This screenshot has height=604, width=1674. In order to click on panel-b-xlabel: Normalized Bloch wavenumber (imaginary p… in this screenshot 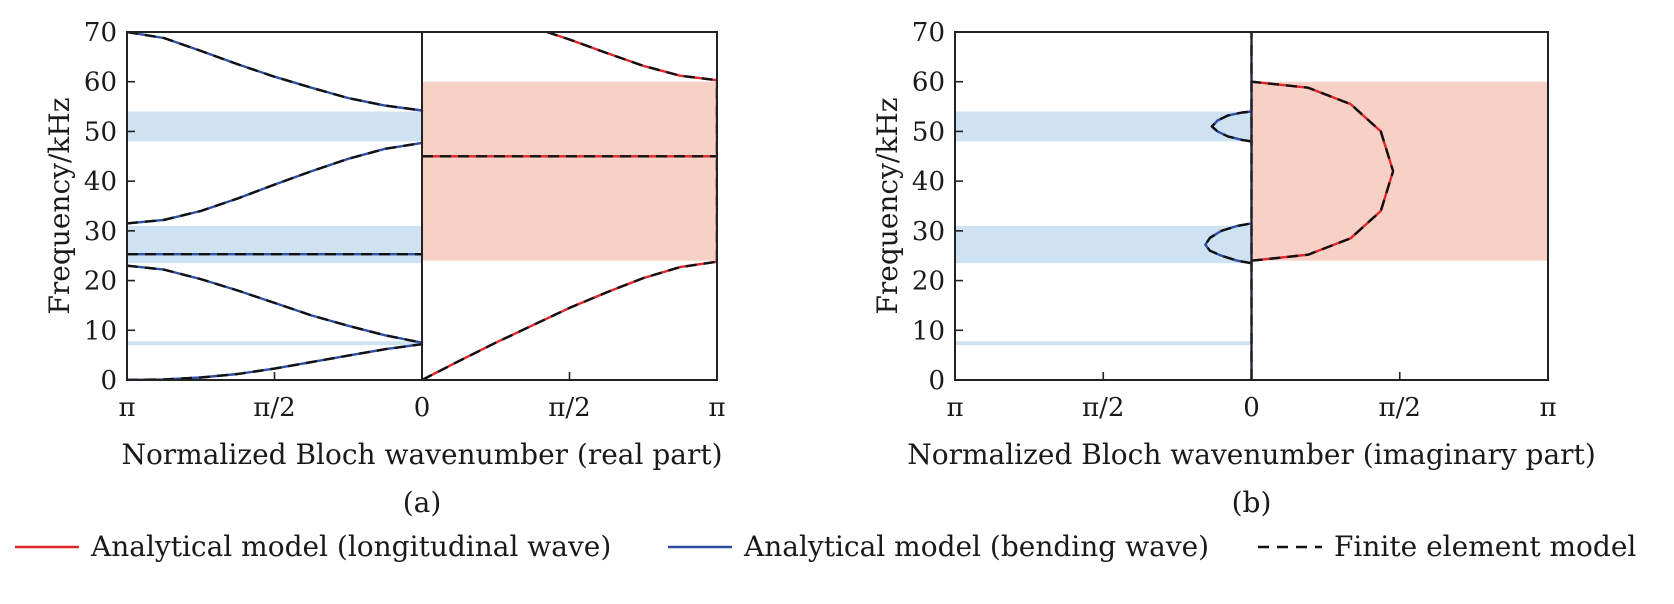, I will do `click(1251, 454)`.